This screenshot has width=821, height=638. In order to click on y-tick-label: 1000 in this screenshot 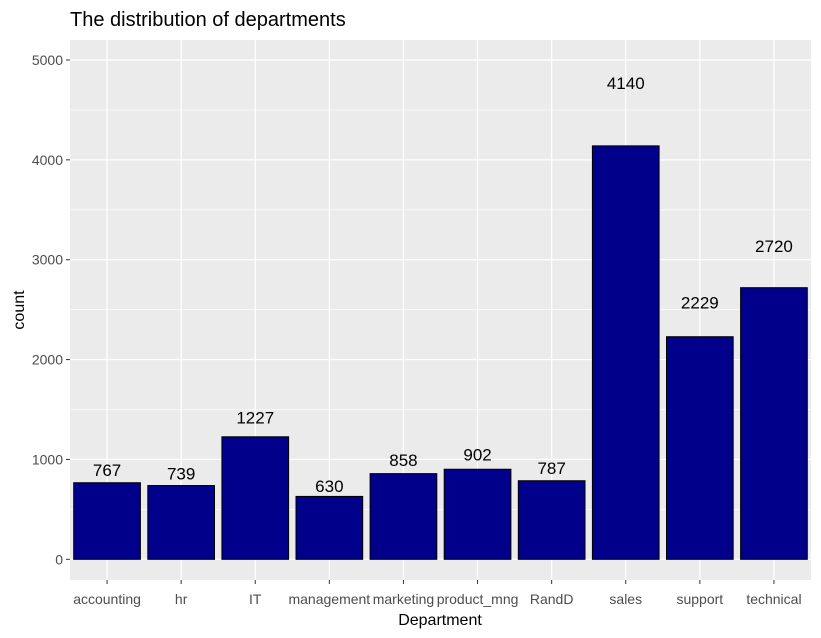, I will do `click(47, 459)`.